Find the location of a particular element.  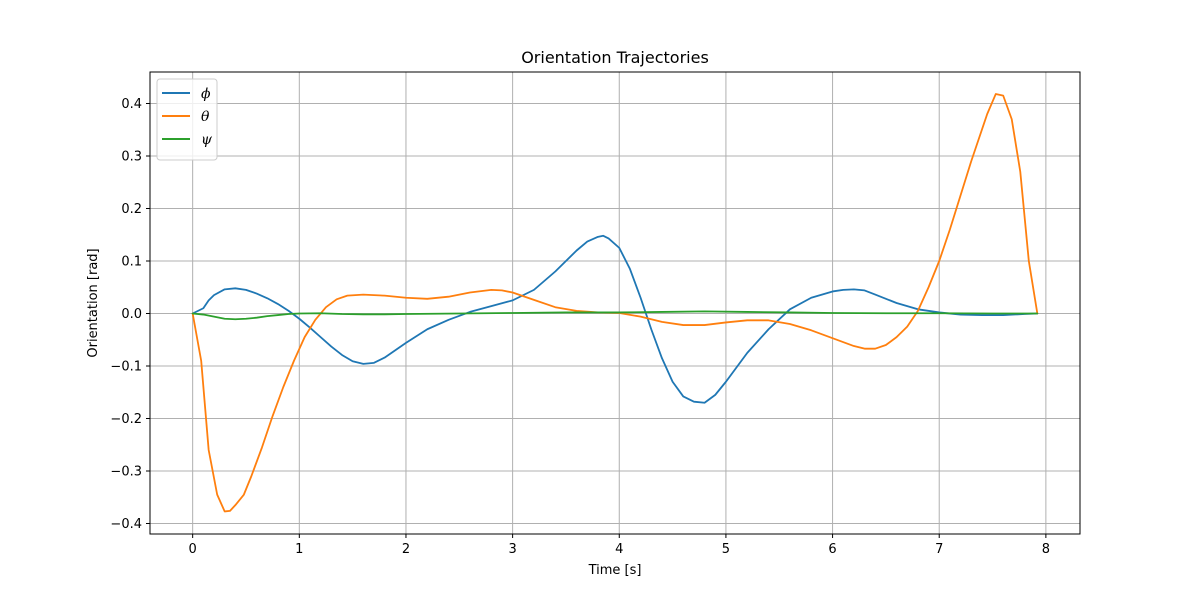

x-tick-label: 8 is located at coordinates (1046, 549).